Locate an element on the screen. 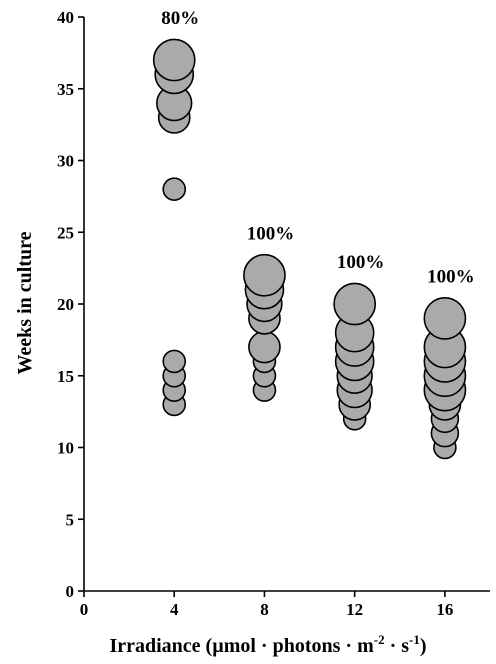  y-axis-title: Weeks in culture is located at coordinates (25, 302).